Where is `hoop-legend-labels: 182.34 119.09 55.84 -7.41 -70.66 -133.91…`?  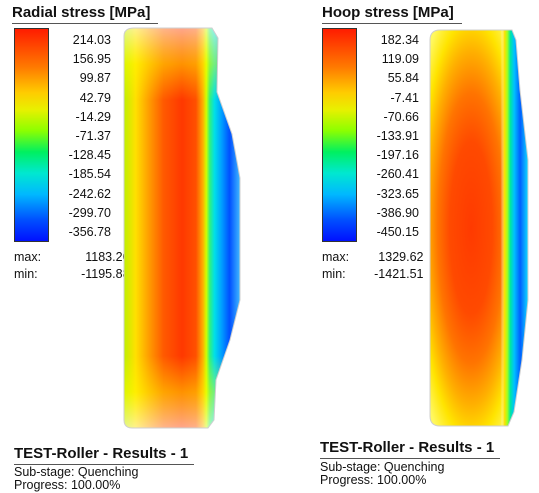 hoop-legend-labels: 182.34 119.09 55.84 -7.41 -70.66 -133.91… is located at coordinates (389, 136).